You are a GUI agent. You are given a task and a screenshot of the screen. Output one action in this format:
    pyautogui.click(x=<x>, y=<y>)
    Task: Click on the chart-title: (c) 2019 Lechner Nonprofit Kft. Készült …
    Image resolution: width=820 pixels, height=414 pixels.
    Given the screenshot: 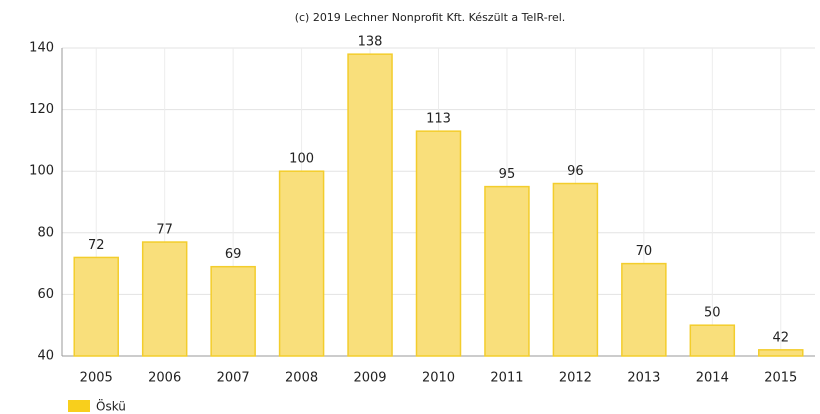 What is the action you would take?
    pyautogui.click(x=430, y=17)
    